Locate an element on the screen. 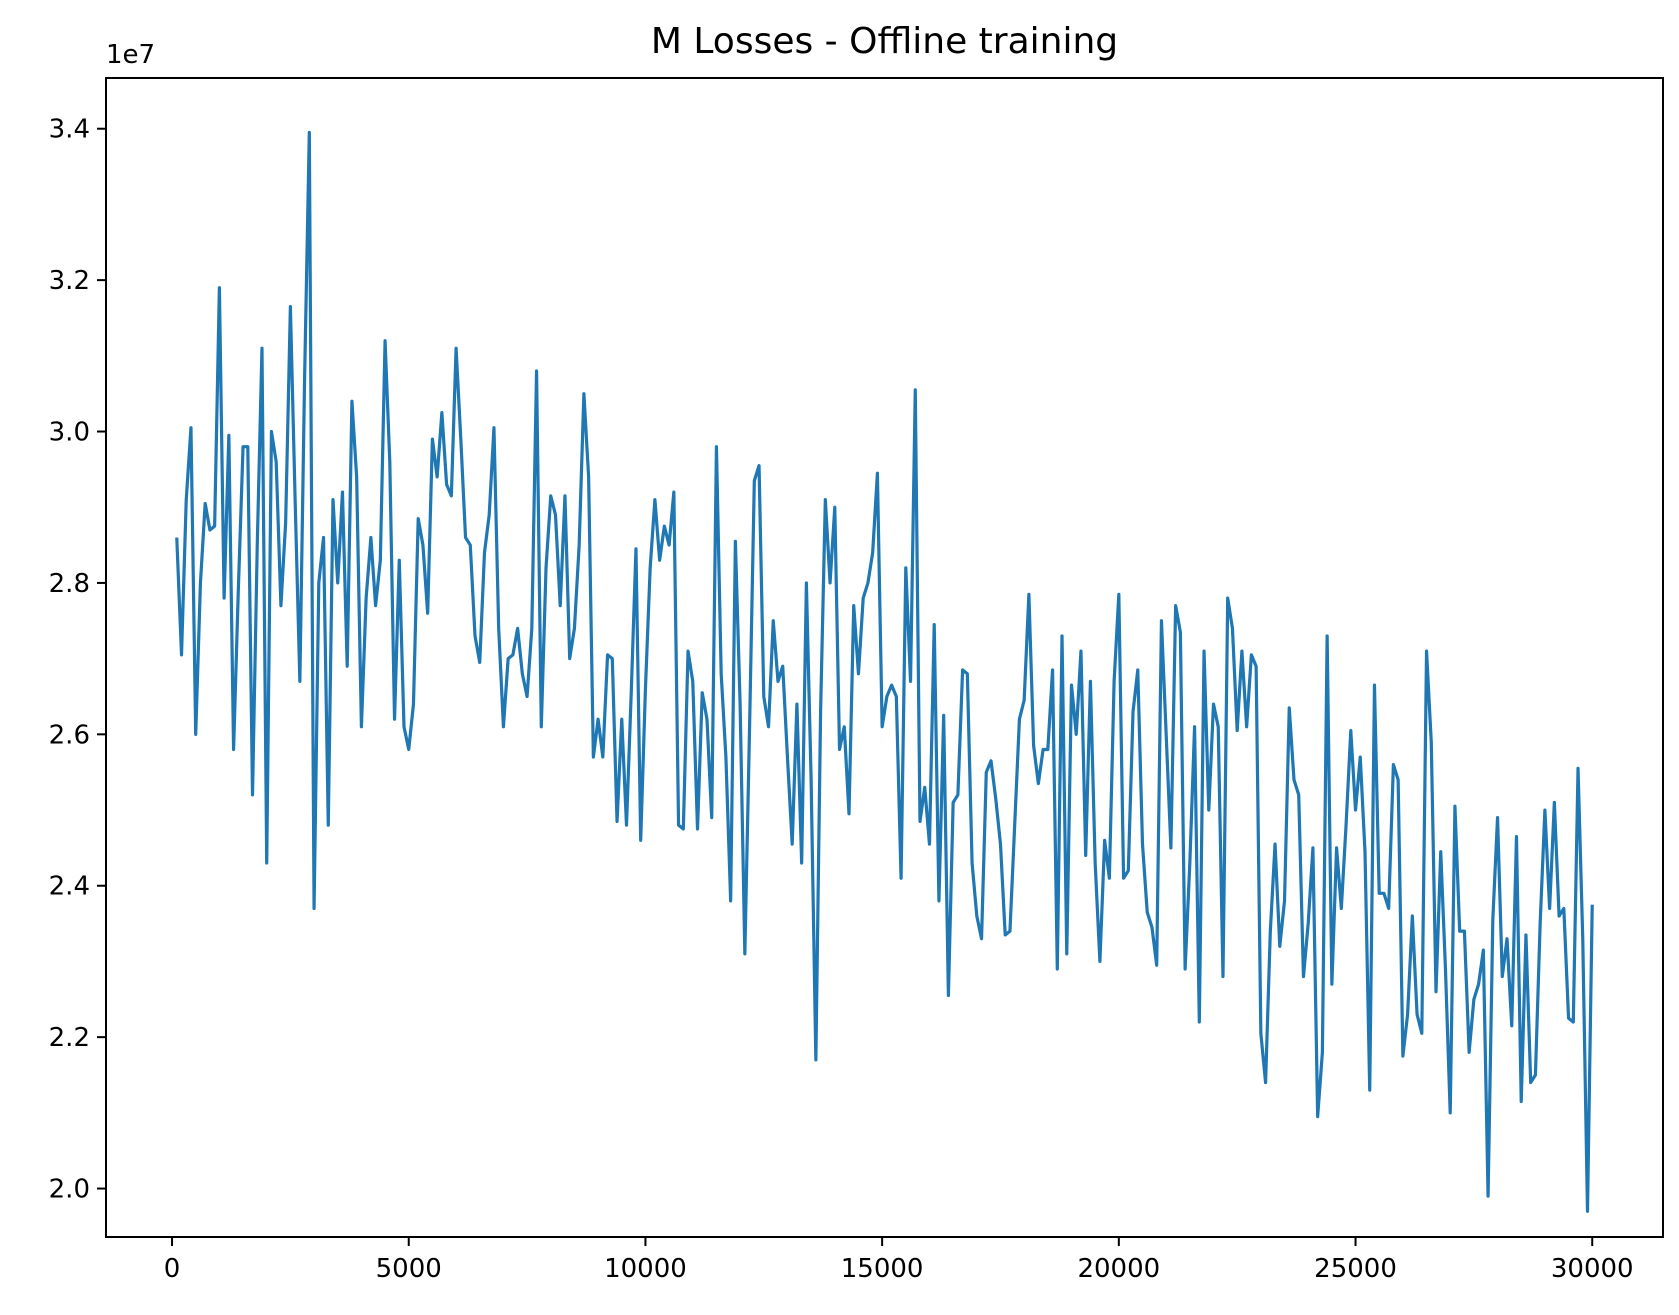 Image resolution: width=1679 pixels, height=1315 pixels. y-tick-label: 3.2 is located at coordinates (69, 281).